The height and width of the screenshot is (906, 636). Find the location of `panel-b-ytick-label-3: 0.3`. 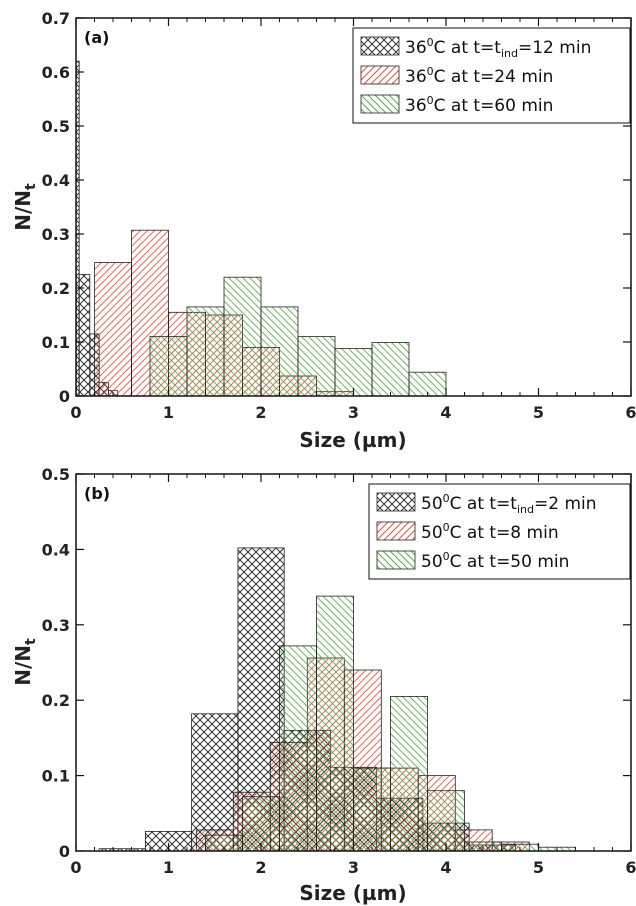

panel-b-ytick-label-3: 0.3 is located at coordinates (56, 625).